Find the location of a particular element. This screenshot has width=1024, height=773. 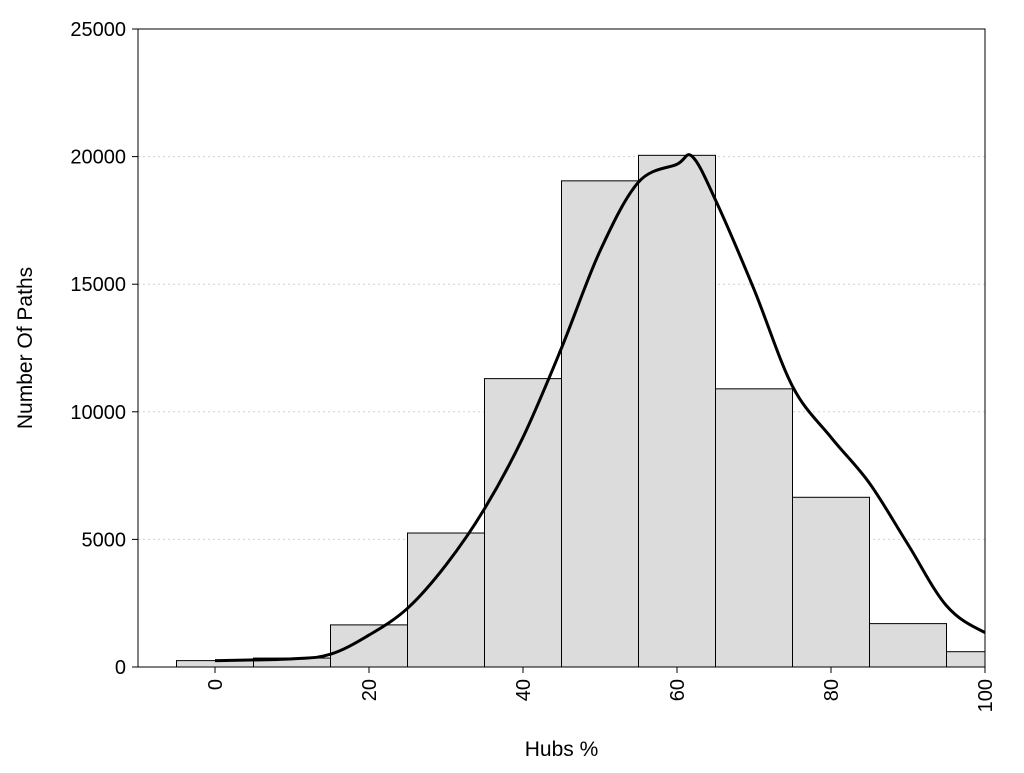

x-tick-label: 60 is located at coordinates (678, 690).